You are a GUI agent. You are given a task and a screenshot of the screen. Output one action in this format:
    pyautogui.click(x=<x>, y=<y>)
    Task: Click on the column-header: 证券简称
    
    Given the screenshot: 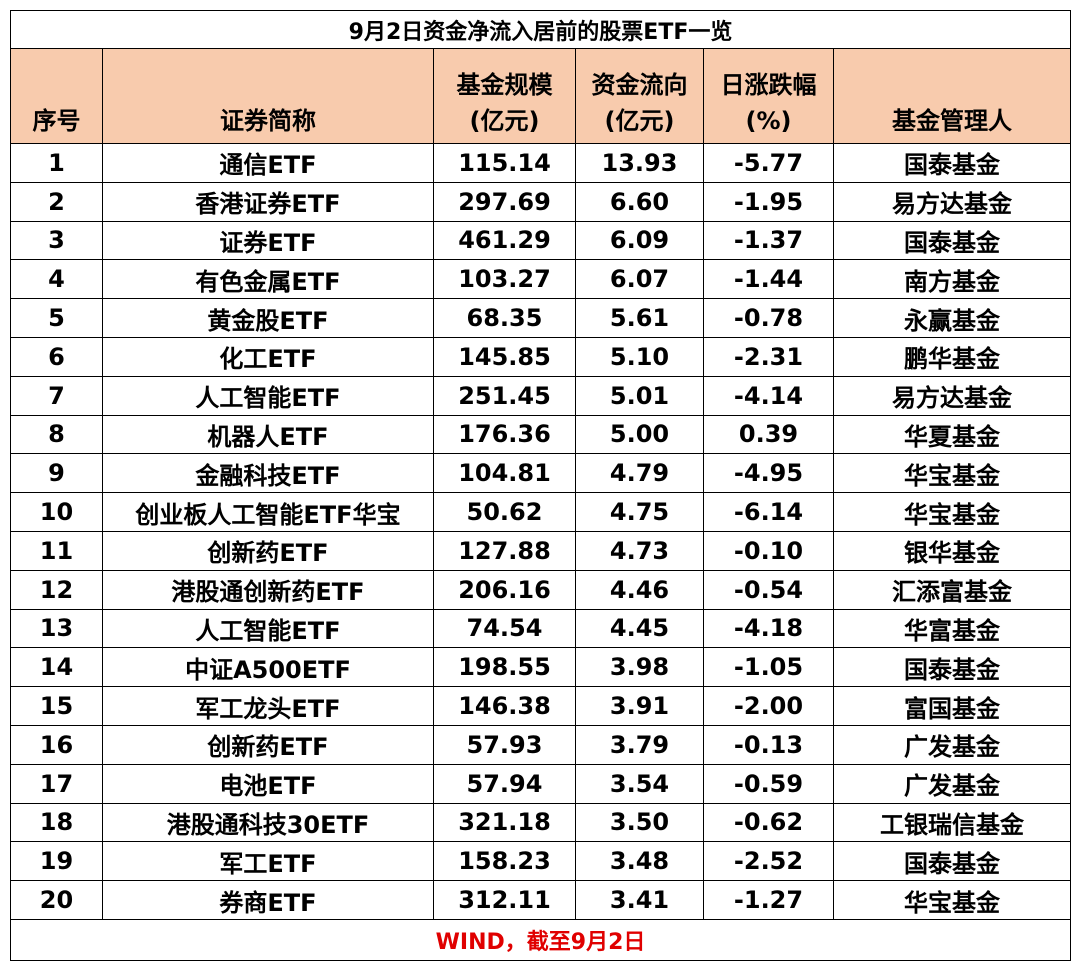 What is the action you would take?
    pyautogui.click(x=268, y=96)
    